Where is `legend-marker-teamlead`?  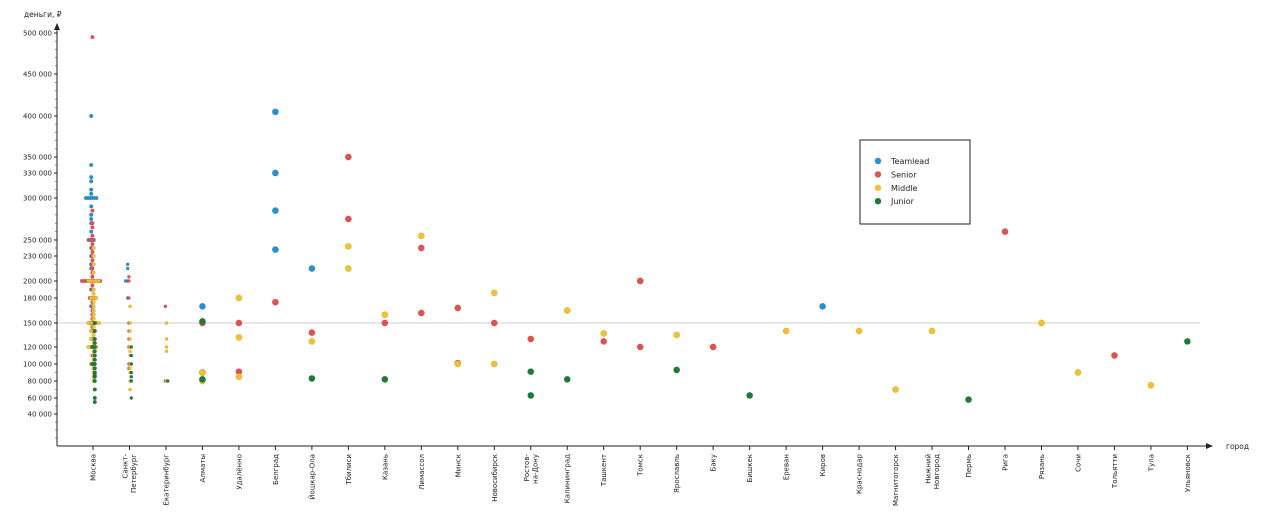
legend-marker-teamlead is located at coordinates (878, 161).